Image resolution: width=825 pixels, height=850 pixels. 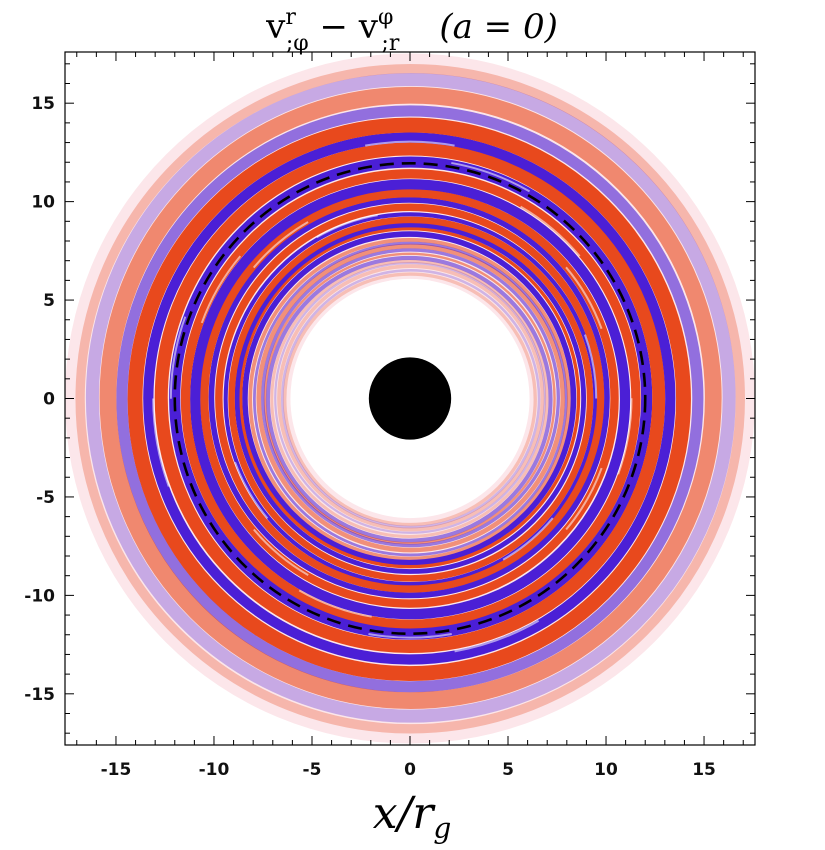 I want to click on chart-title: vr ;φ − vφ ;r (a = 0), so click(x=411, y=30).